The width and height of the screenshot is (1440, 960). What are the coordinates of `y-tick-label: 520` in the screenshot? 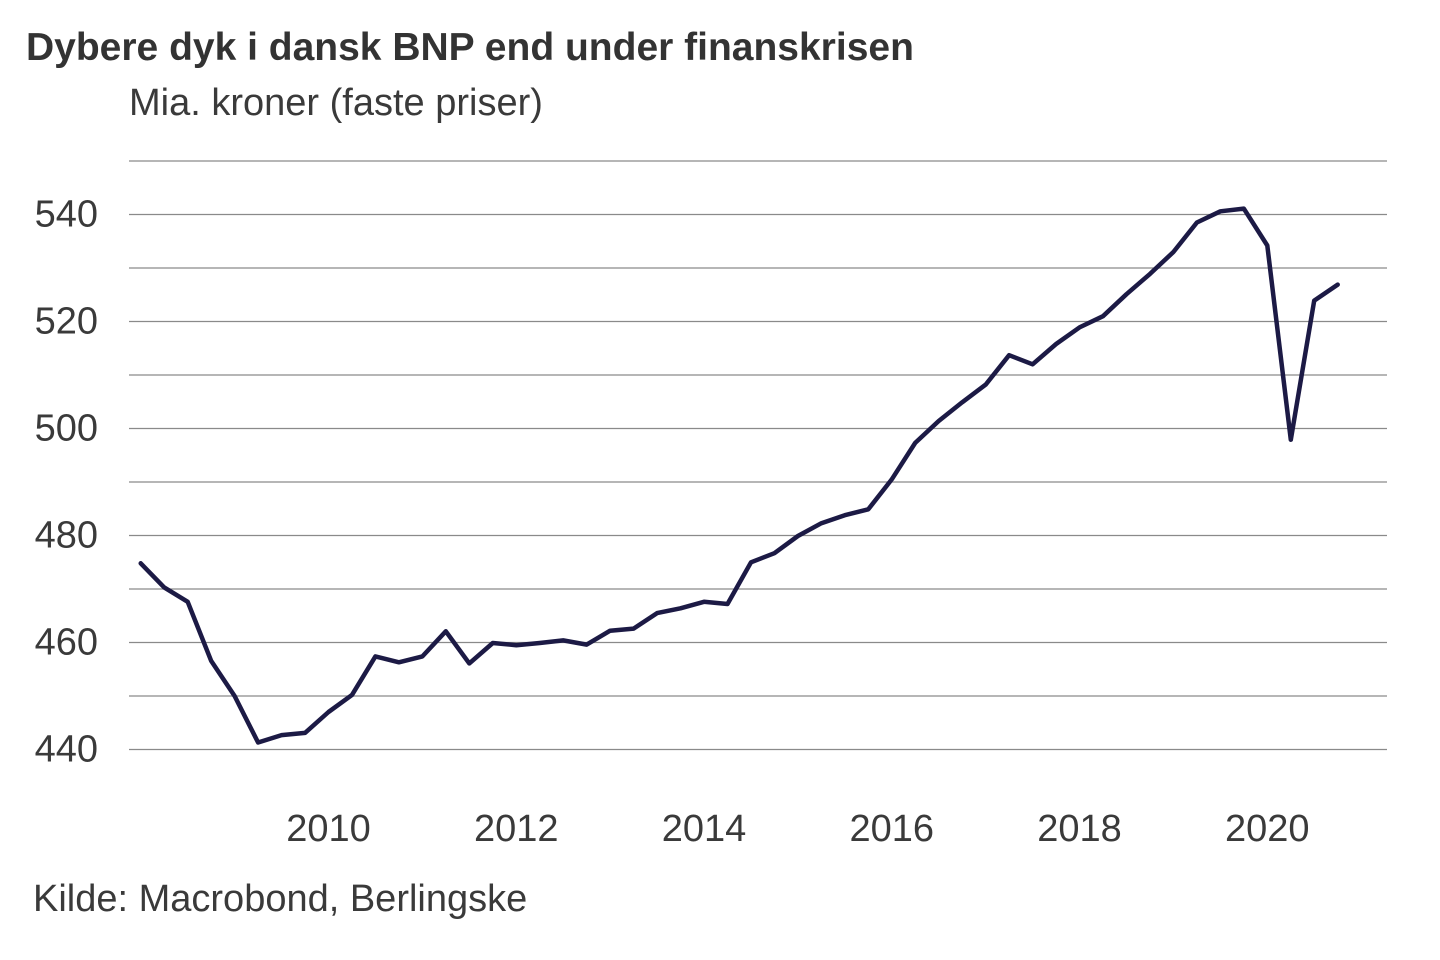 It's located at (66, 322).